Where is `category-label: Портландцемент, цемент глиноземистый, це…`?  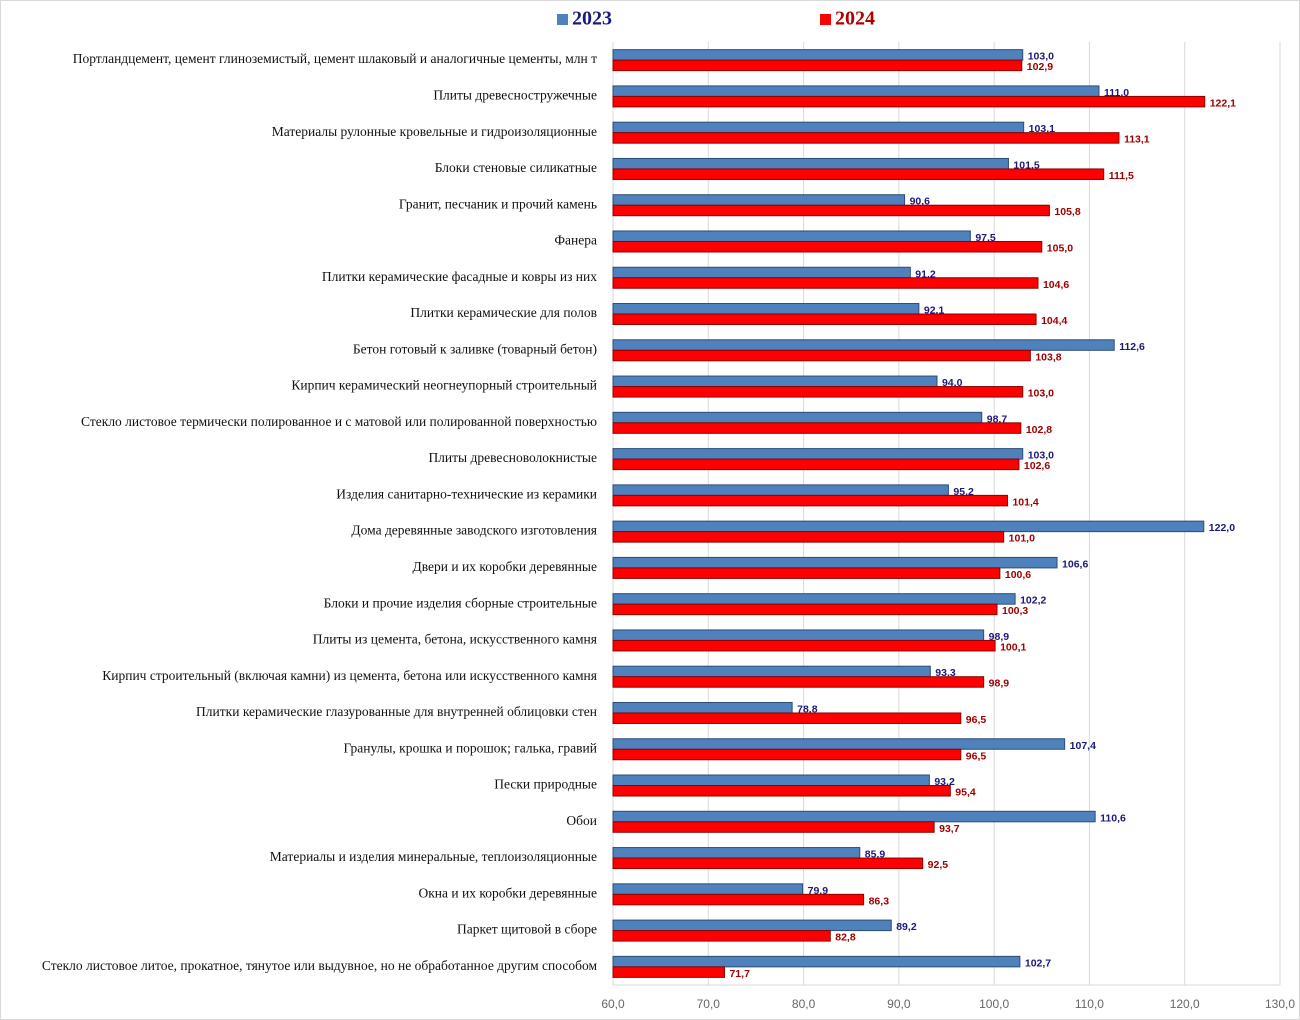 category-label: Портландцемент, цемент глиноземистый, це… is located at coordinates (335, 58).